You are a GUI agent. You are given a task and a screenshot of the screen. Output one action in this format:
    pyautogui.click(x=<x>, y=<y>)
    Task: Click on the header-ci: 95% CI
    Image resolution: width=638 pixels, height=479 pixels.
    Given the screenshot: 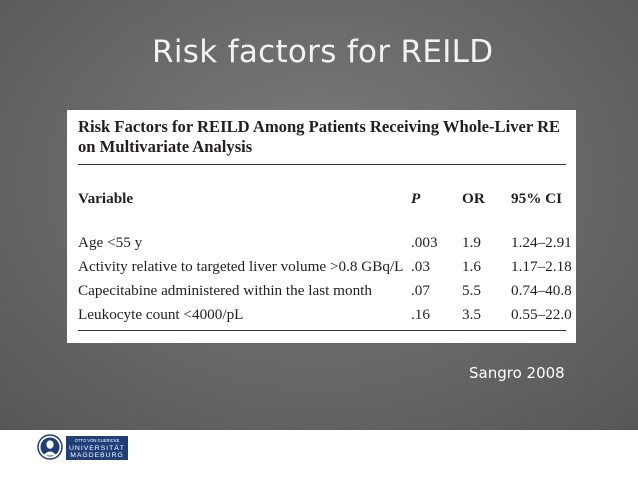 What is the action you would take?
    pyautogui.click(x=537, y=198)
    